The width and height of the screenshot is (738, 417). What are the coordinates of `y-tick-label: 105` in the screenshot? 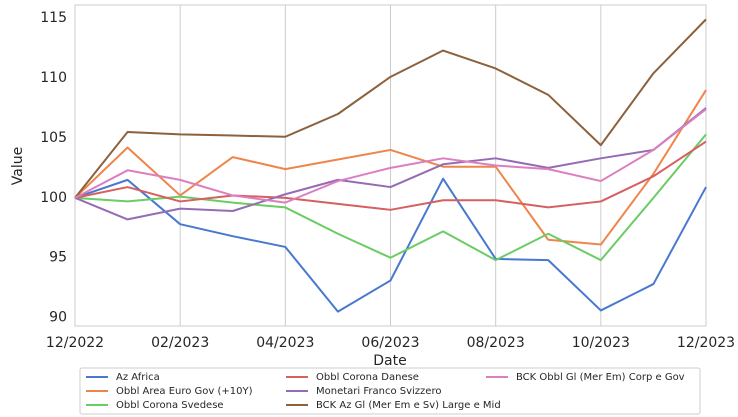 It's located at (53, 138).